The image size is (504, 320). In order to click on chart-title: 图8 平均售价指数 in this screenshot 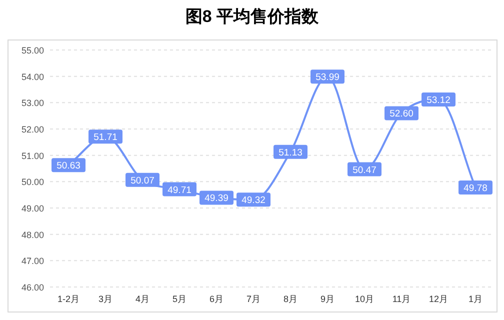, I will do `click(252, 16)`.